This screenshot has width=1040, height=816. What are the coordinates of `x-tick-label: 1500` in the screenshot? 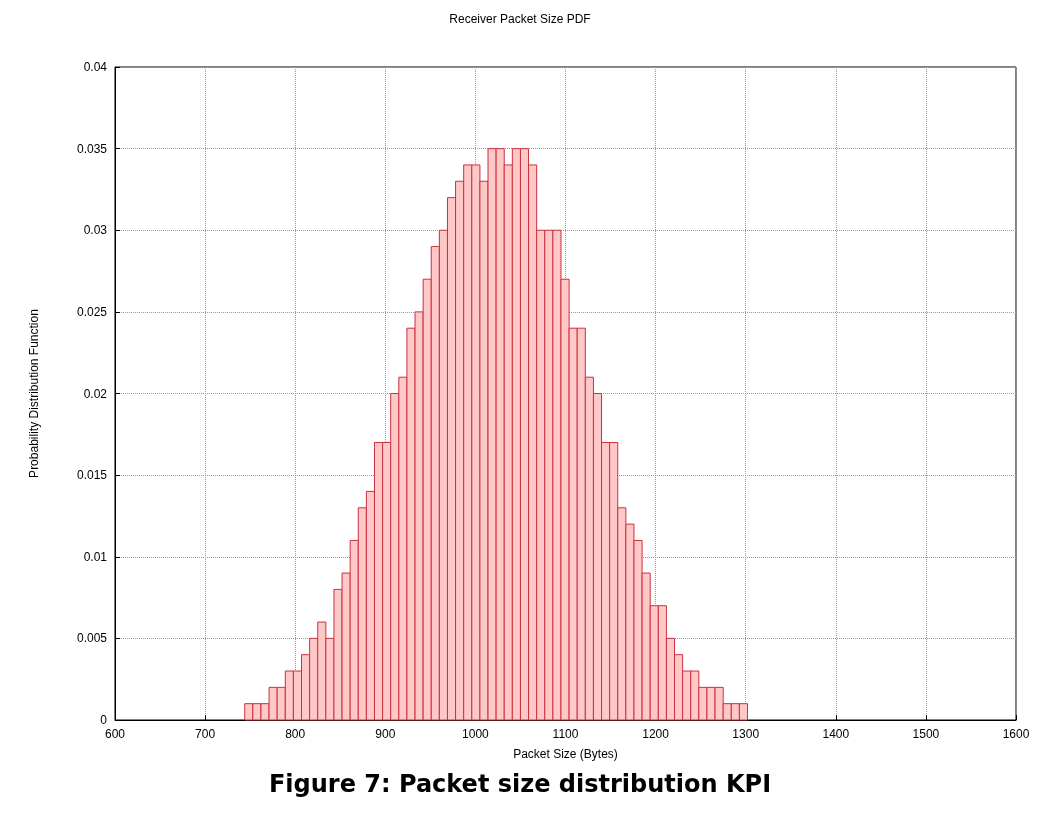 It's located at (926, 734).